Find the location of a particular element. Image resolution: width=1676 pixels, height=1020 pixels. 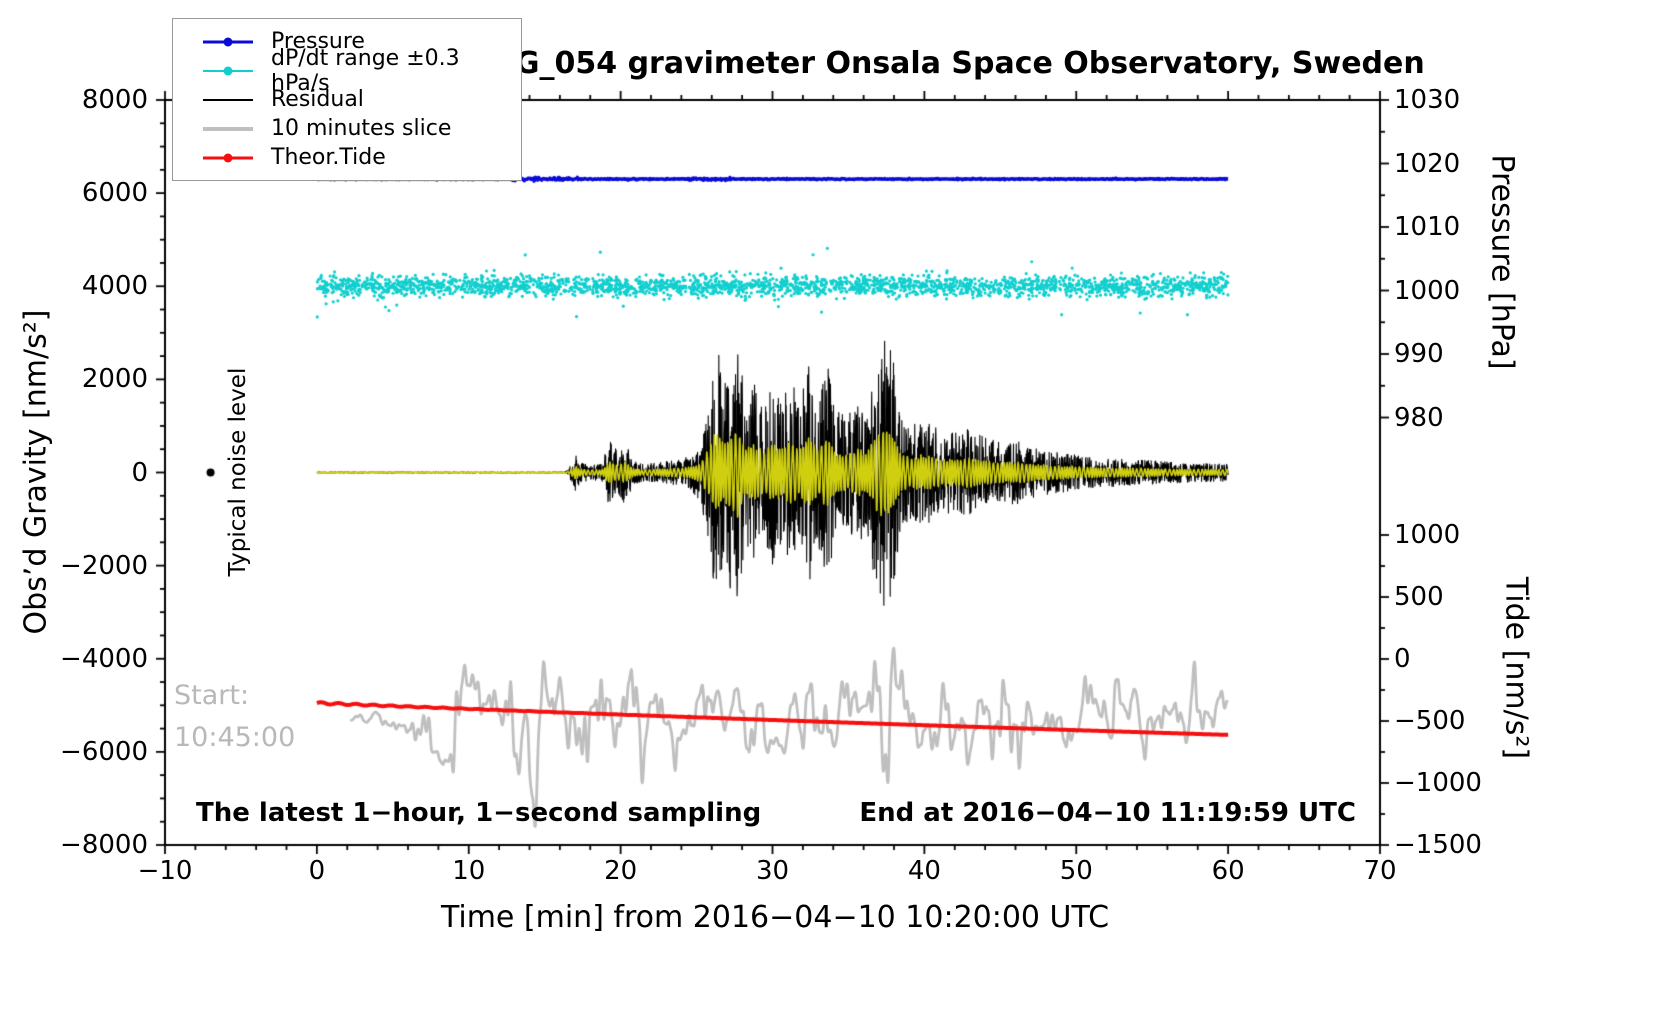

legend-label: dP/dt range ±0.3 hPa/s is located at coordinates (365, 70).